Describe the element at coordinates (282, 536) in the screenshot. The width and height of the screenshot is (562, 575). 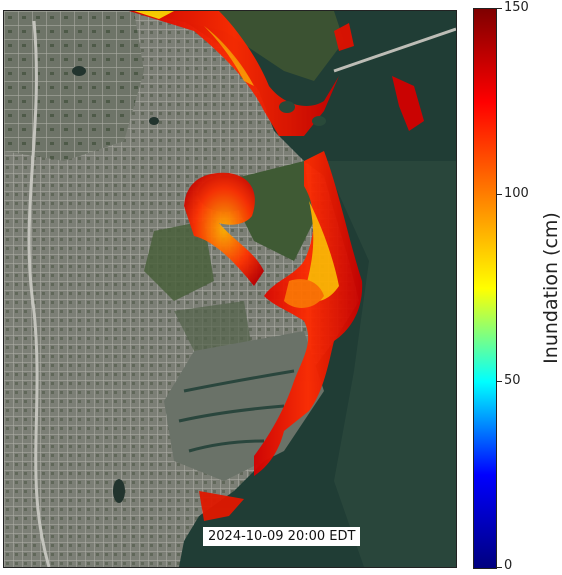
I see `timestamp-label: 2024-10-09 20:00 EDT` at that location.